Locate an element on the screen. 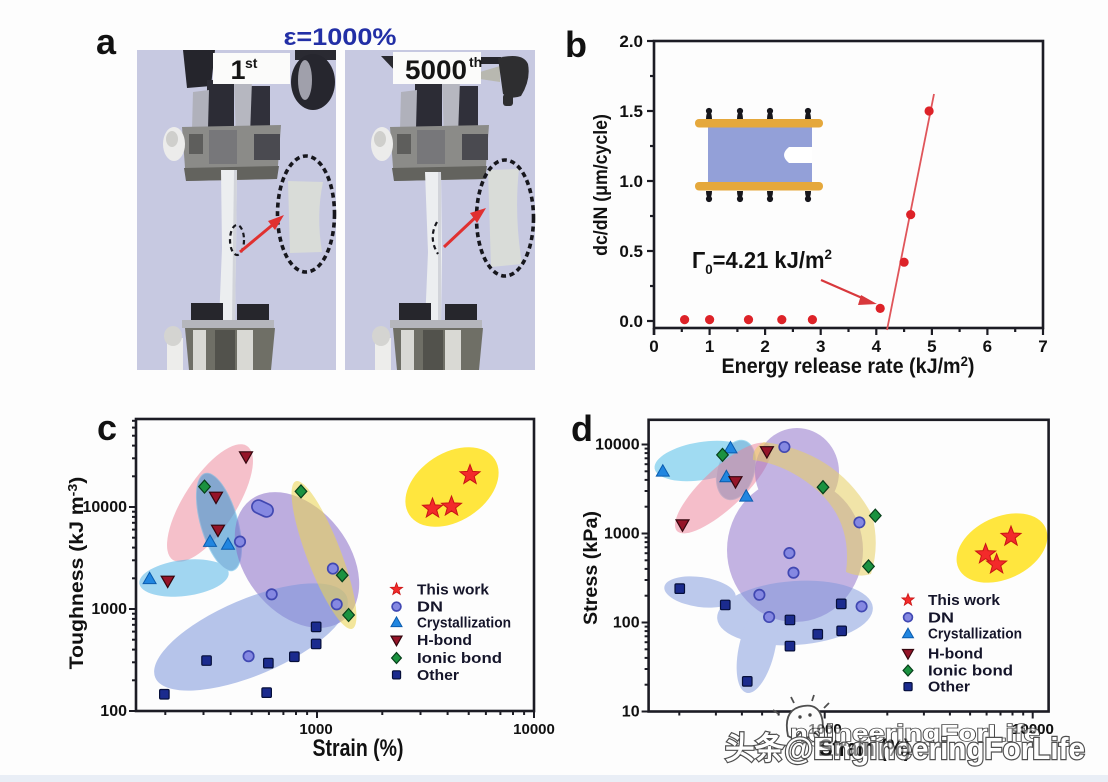 The width and height of the screenshot is (1108, 782). svg-text: a is located at coordinates (106, 41).